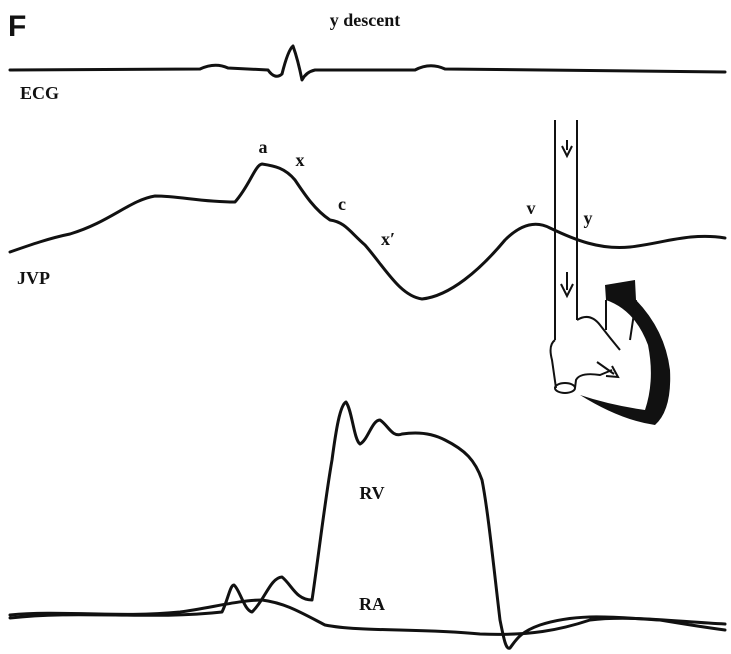 The image size is (731, 654). I want to click on ra-trace, so click(367, 617).